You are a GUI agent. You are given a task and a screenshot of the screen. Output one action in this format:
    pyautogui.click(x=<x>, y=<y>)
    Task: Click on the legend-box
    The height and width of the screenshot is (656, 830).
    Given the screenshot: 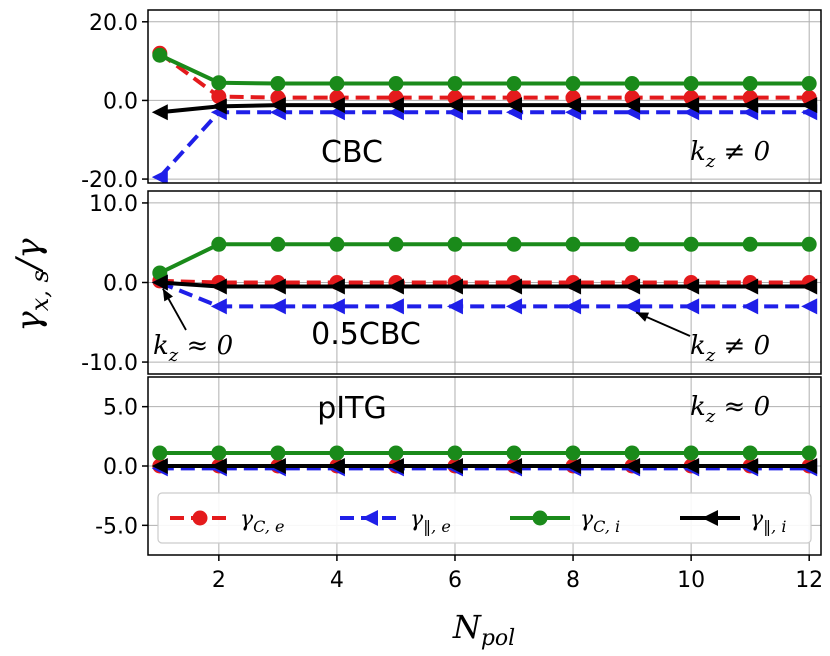 What is the action you would take?
    pyautogui.click(x=484, y=518)
    